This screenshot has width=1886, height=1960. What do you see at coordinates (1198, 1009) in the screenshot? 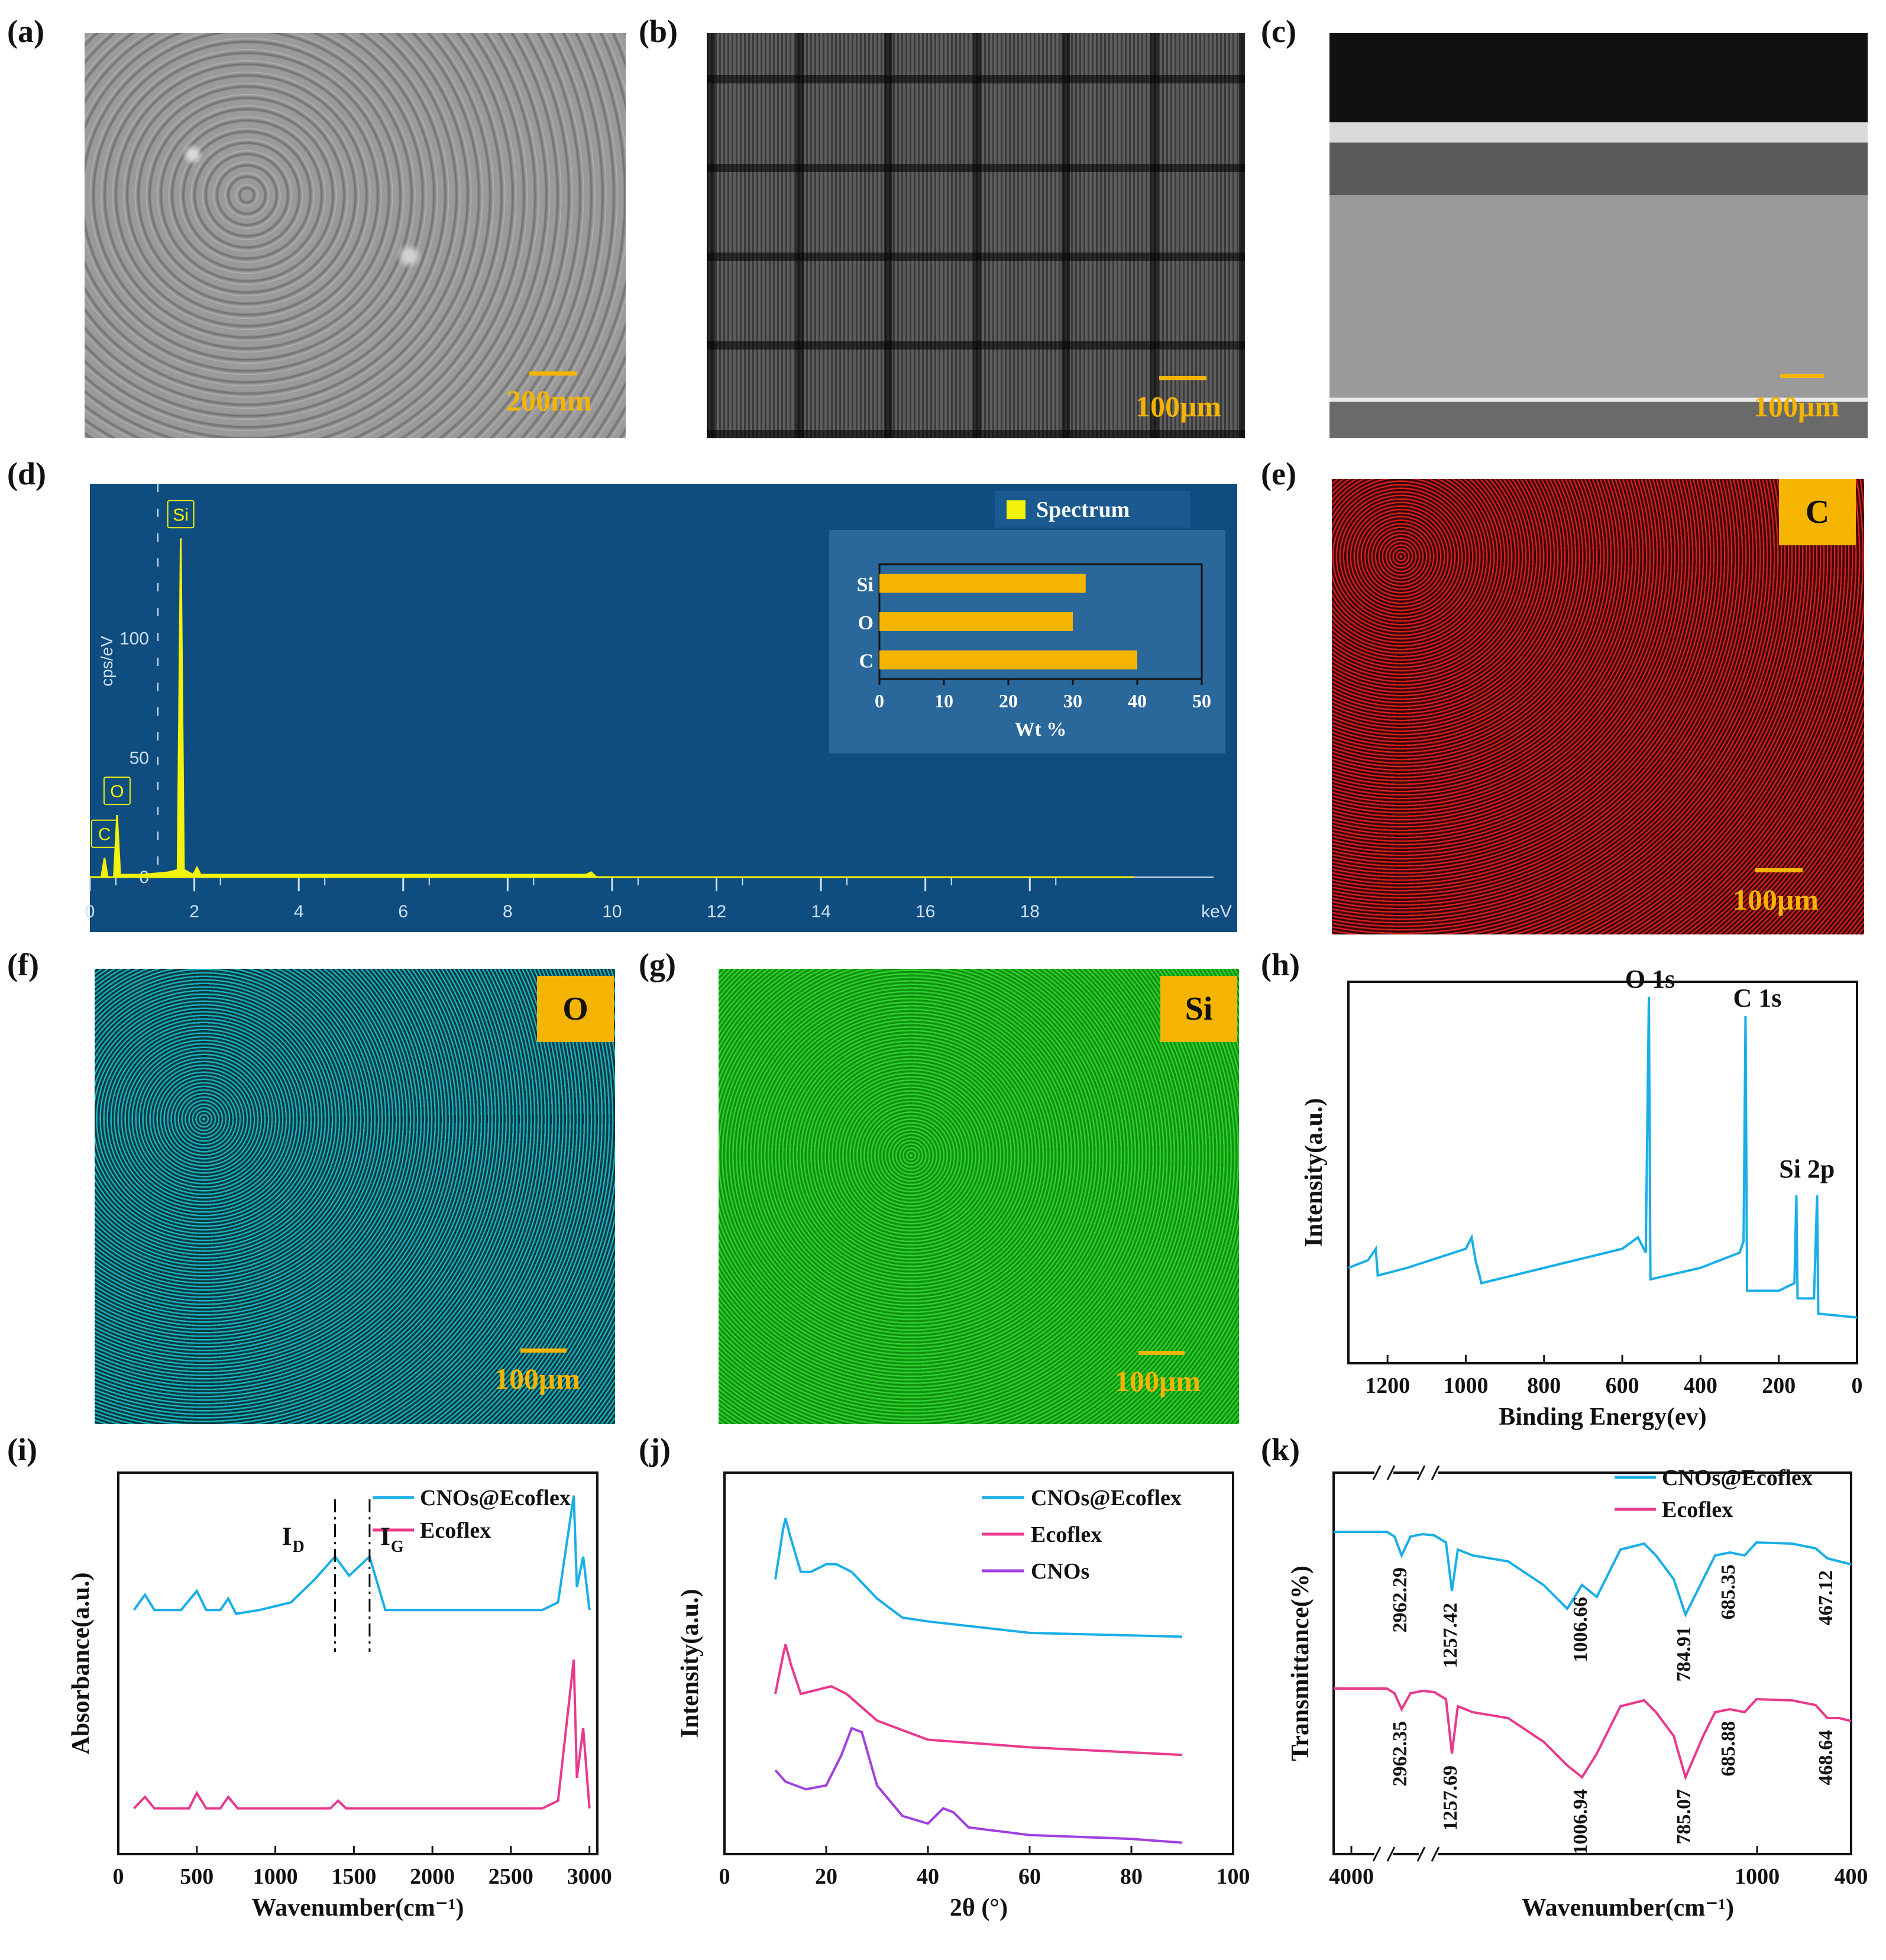
I see `element-badge-si: Si` at bounding box center [1198, 1009].